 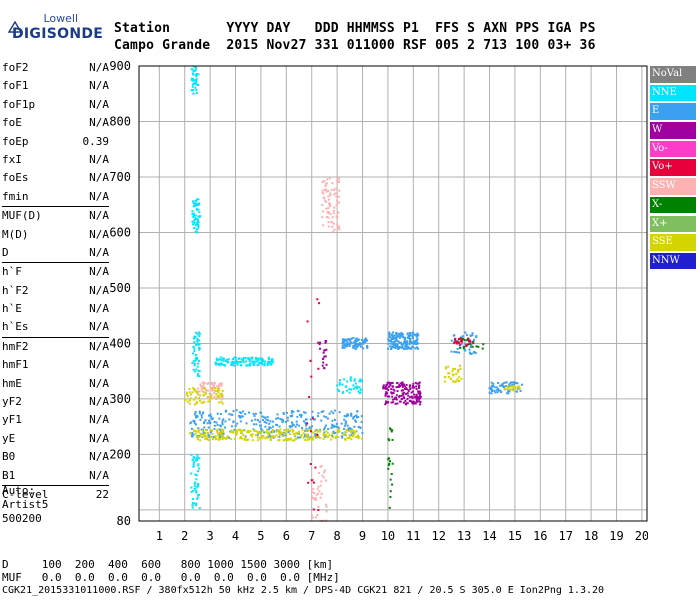 What do you see at coordinates (55, 485) in the screenshot?
I see `parameter-separator` at bounding box center [55, 485].